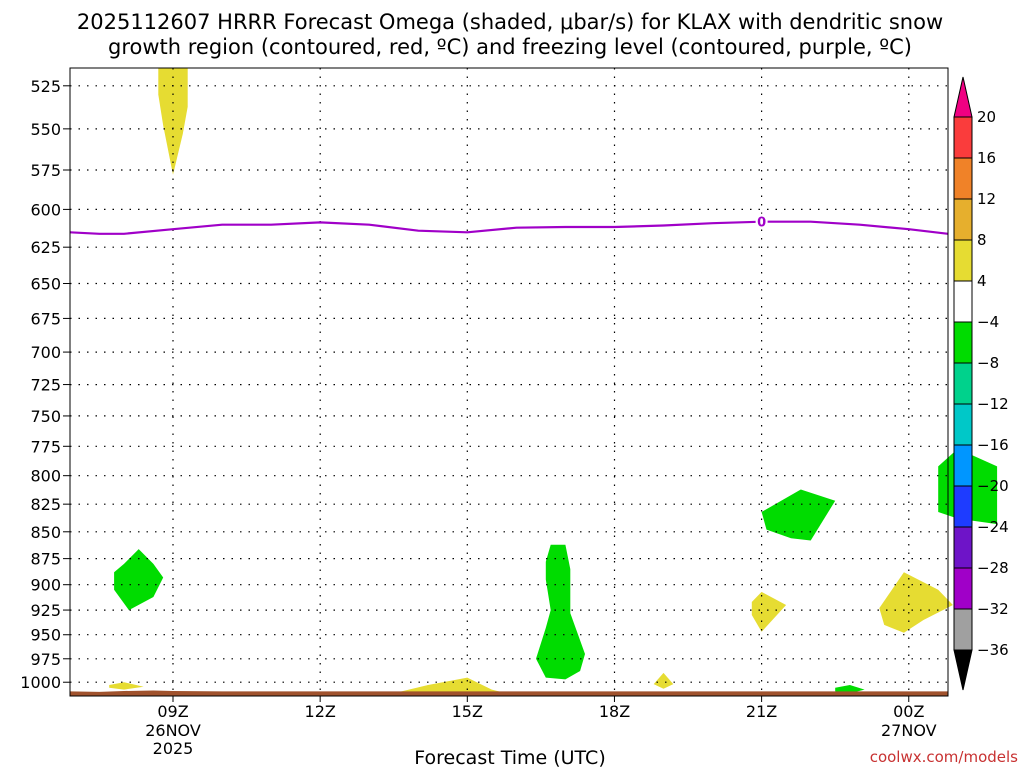 This screenshot has width=1024, height=768. I want to click on colorbar-tick-label: 4, so click(982, 281).